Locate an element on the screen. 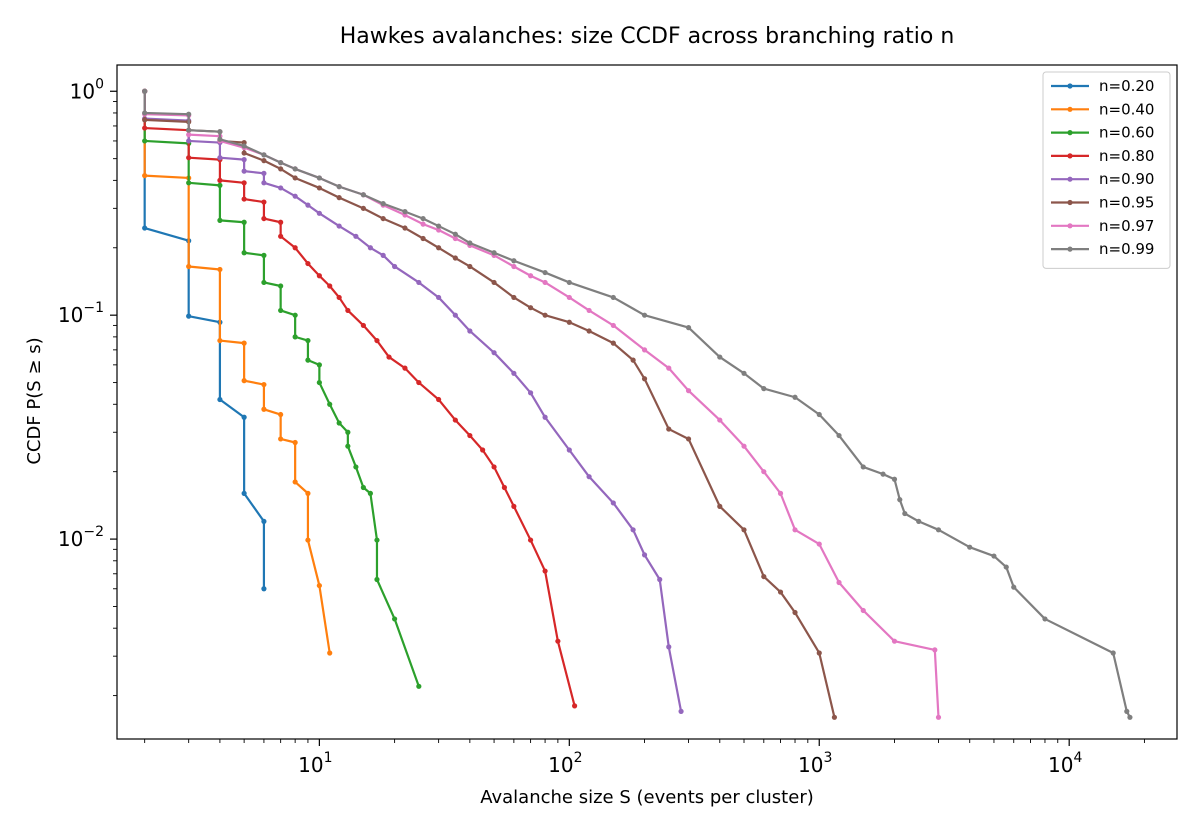  legend-entry: n=0.99 is located at coordinates (1102, 249).